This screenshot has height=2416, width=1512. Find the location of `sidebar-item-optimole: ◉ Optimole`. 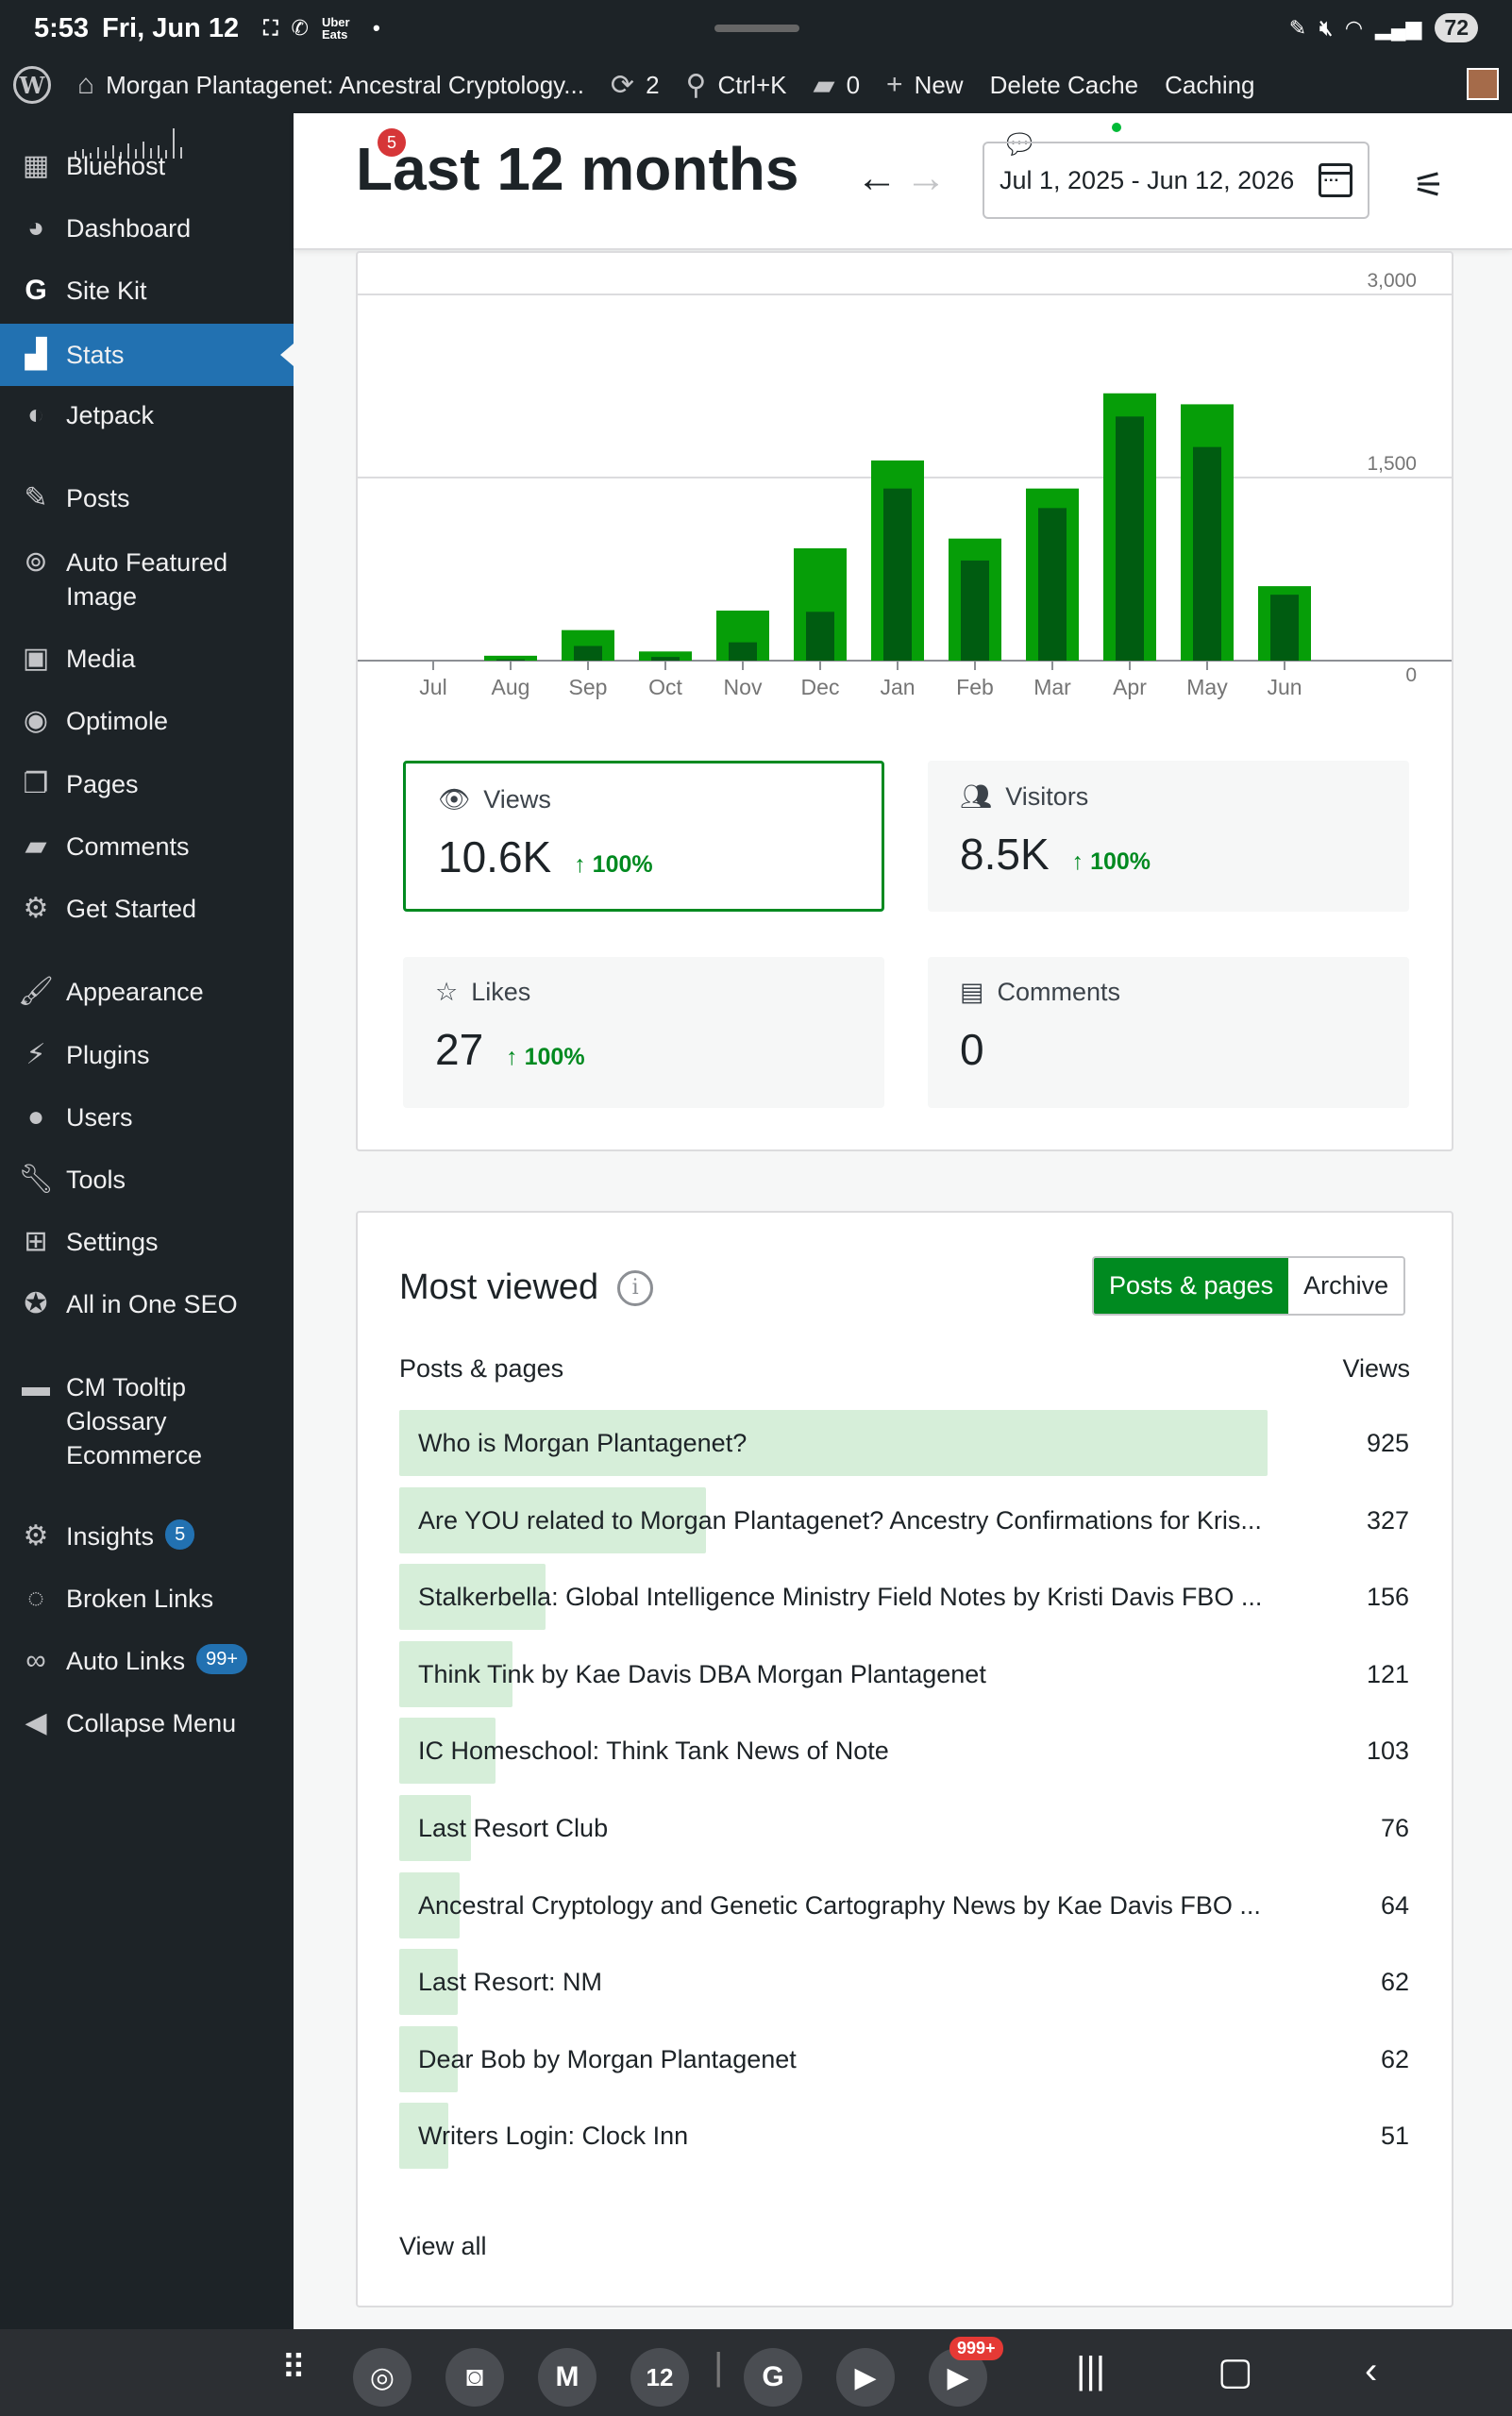

sidebar-item-optimole: ◉ Optimole is located at coordinates (147, 721).